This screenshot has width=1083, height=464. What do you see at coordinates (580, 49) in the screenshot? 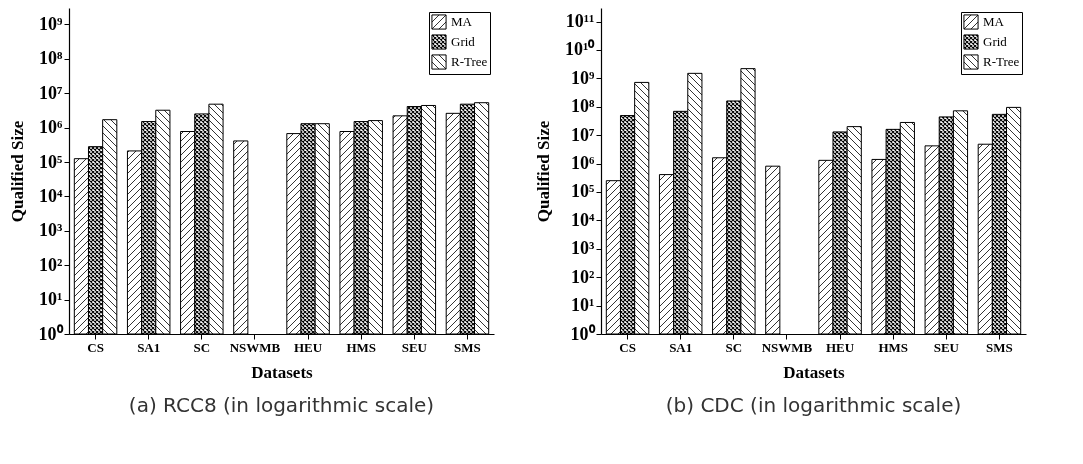
I see `y-tick-label: 10¹⁰` at bounding box center [580, 49].